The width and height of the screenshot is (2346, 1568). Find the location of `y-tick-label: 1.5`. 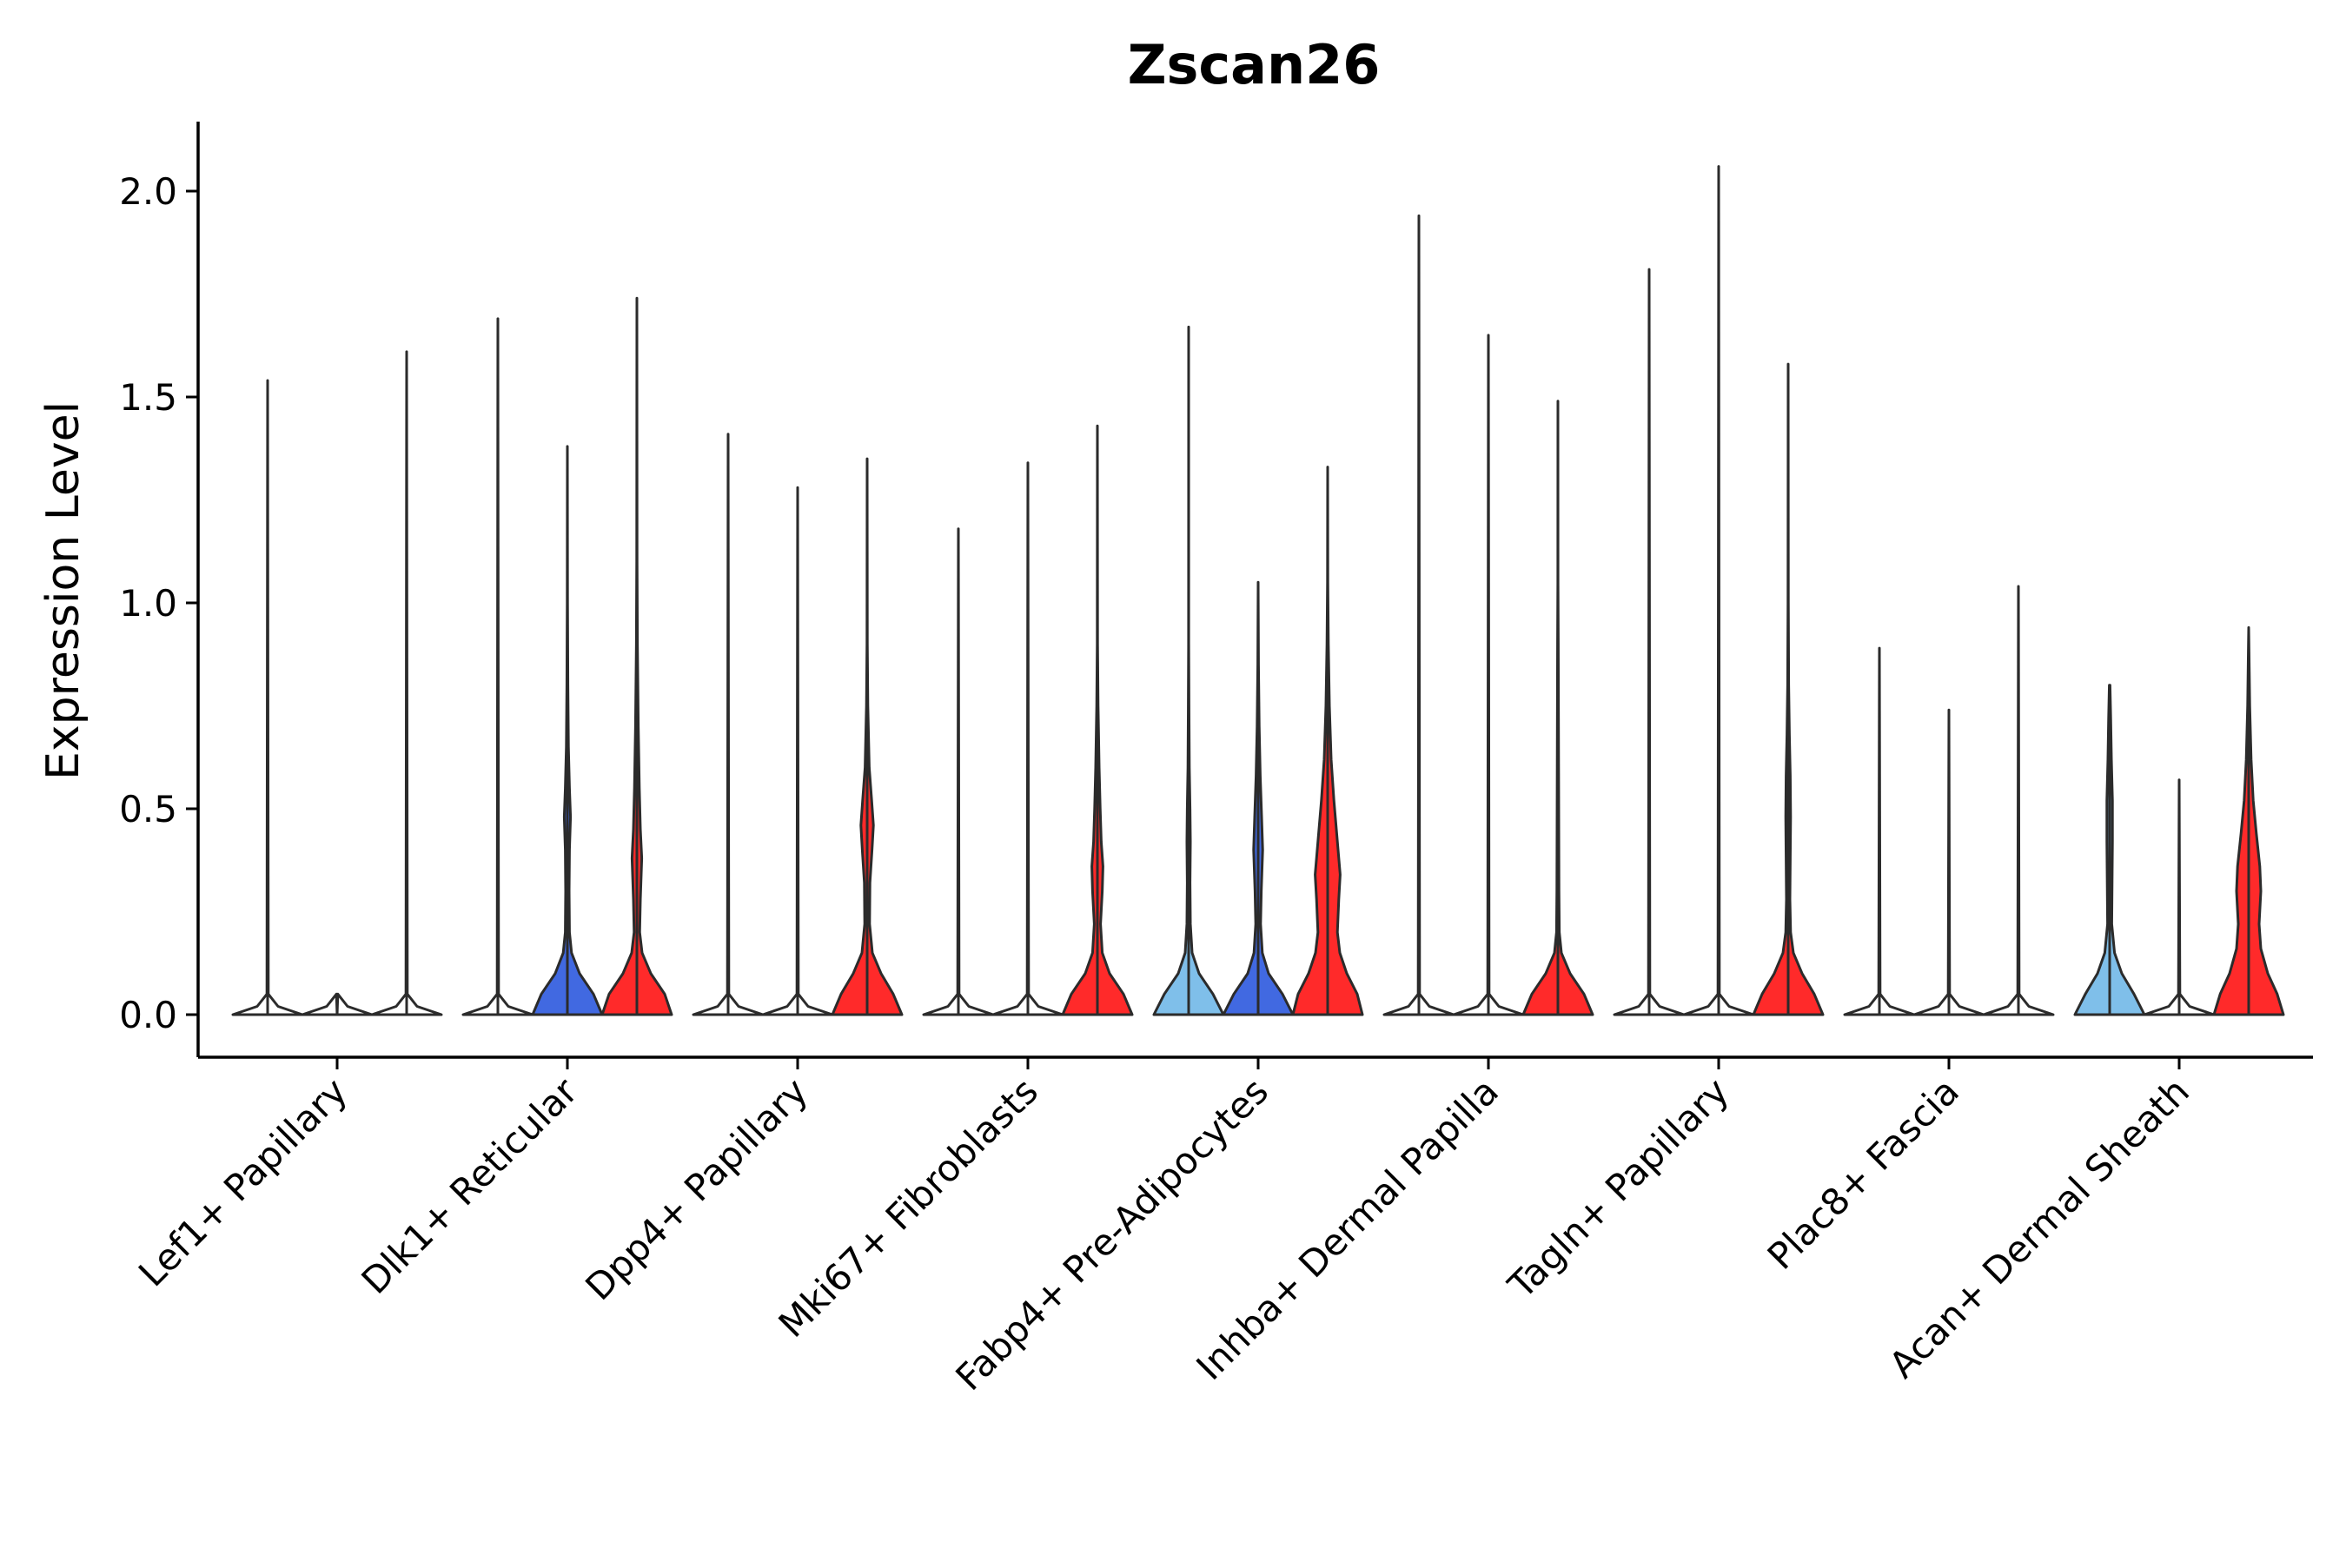

y-tick-label: 1.5 is located at coordinates (148, 397).